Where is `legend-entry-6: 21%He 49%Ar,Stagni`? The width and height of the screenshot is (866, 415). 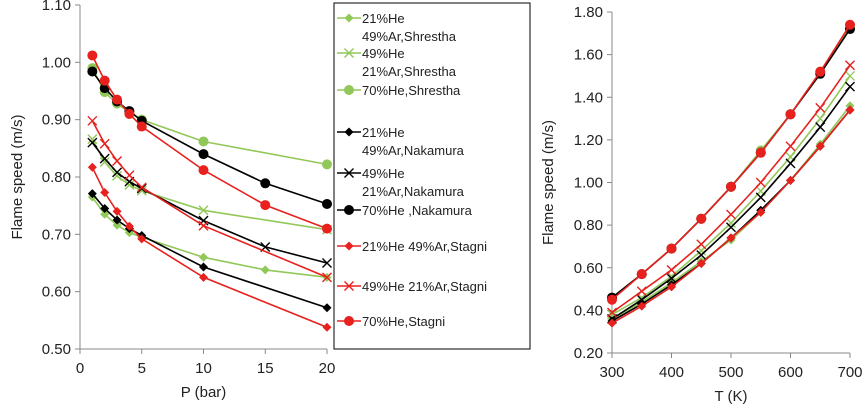 legend-entry-6: 21%He 49%Ar,Stagni is located at coordinates (412, 246).